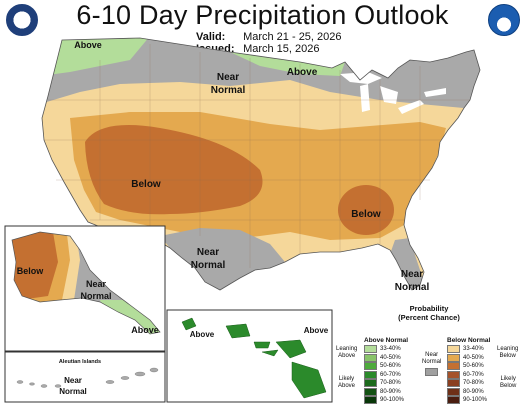 This screenshot has height=405, width=525. I want to click on valid-line: Valid: March 21 - 25, 2026, so click(269, 37).